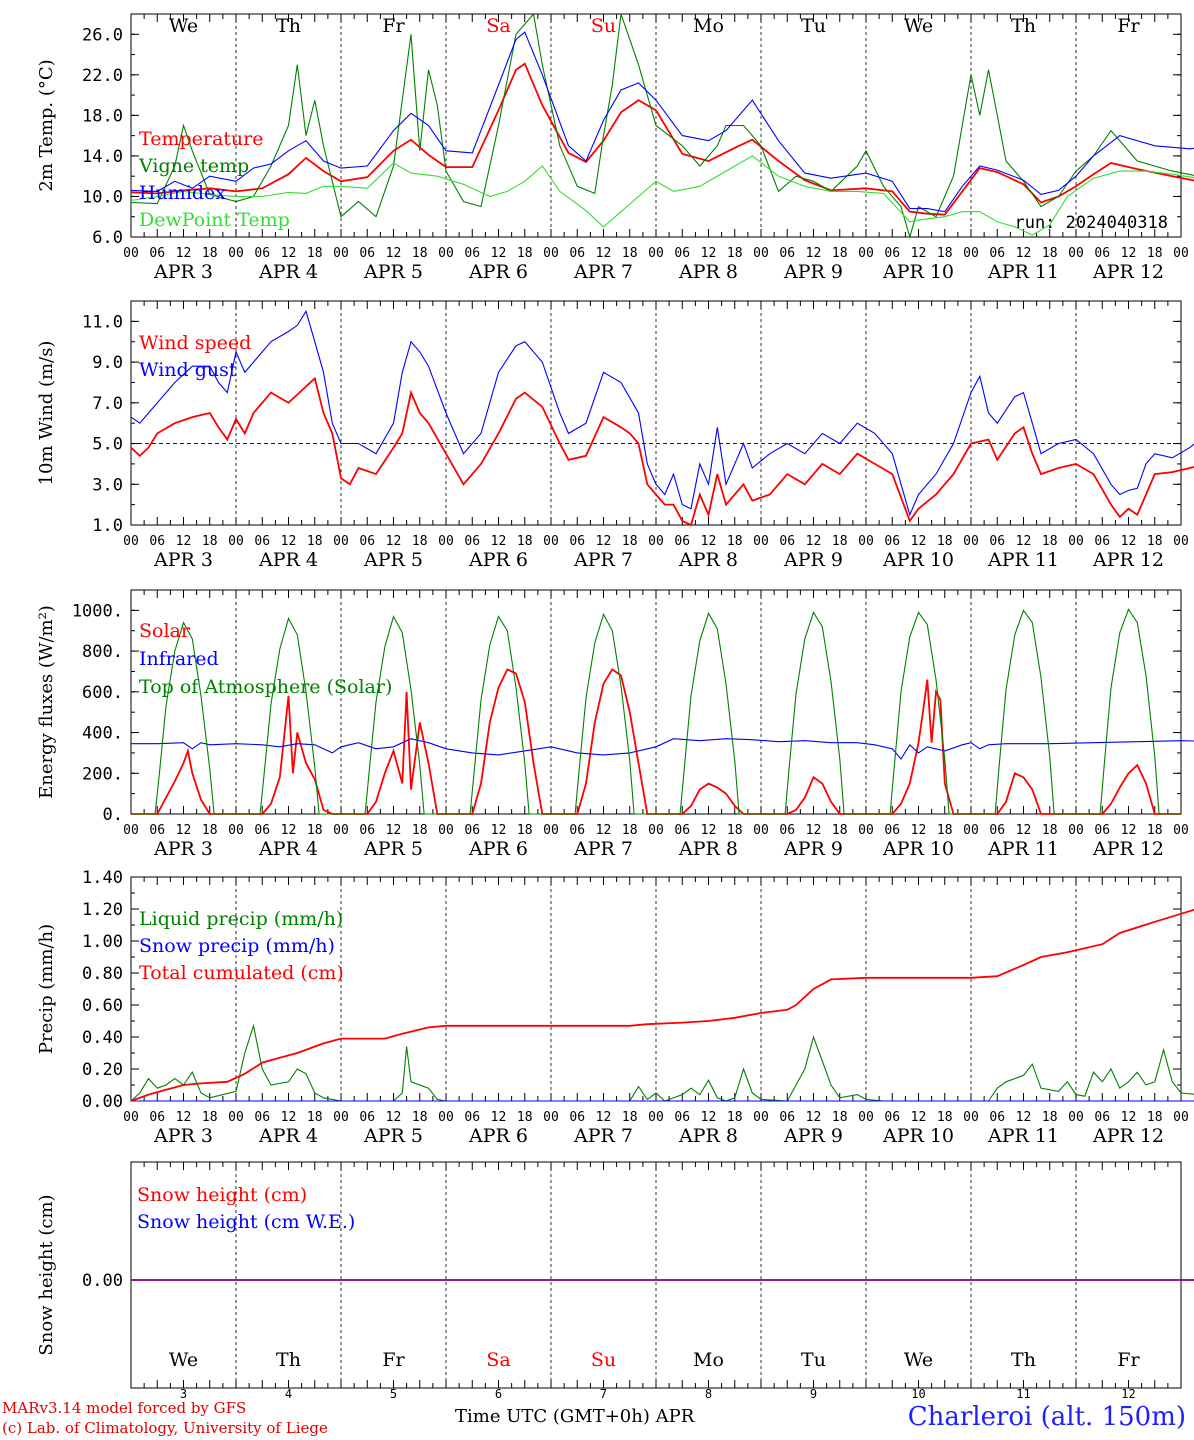  Describe the element at coordinates (201, 139) in the screenshot. I see `legend-entry: Temperature` at that location.